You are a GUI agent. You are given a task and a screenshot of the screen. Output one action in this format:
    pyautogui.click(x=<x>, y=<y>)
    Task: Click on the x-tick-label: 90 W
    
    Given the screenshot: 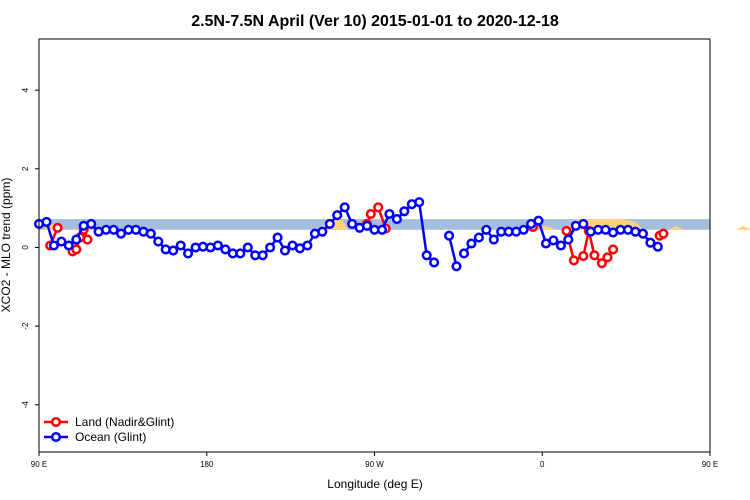 What is the action you would take?
    pyautogui.click(x=374, y=464)
    